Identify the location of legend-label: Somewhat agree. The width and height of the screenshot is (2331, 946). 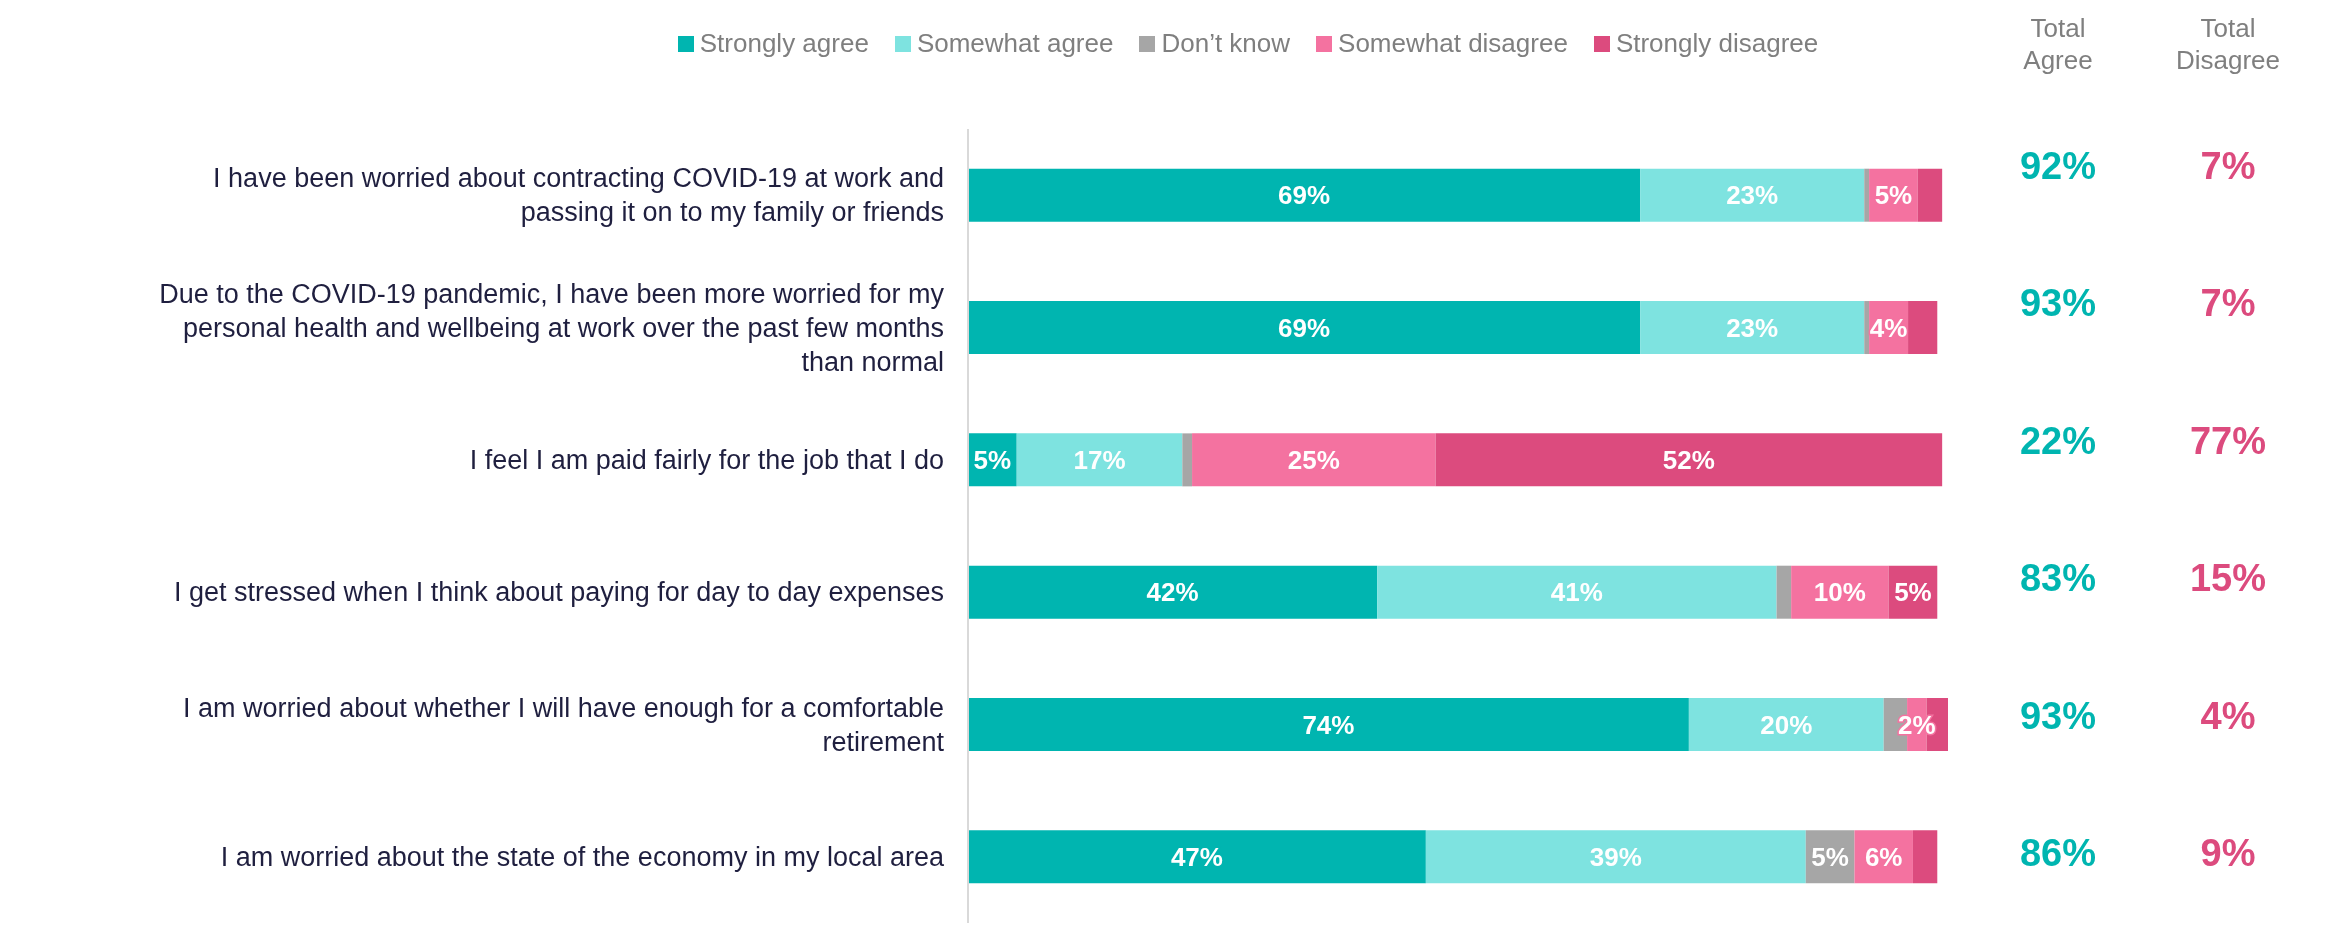
(1014, 43).